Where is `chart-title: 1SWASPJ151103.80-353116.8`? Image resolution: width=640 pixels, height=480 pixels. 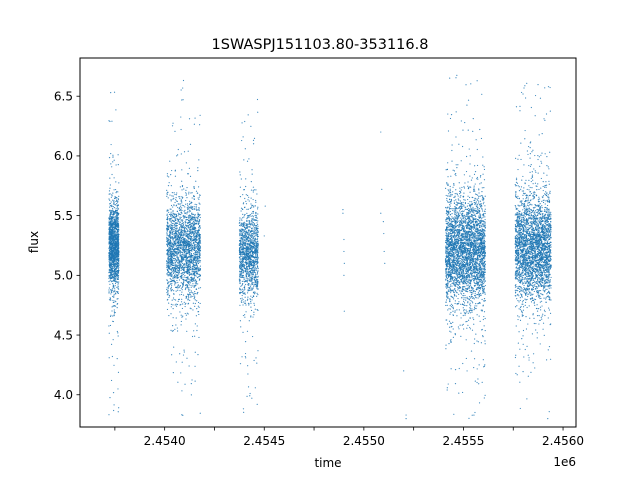
chart-title: 1SWASPJ151103.80-353116.8 is located at coordinates (320, 45).